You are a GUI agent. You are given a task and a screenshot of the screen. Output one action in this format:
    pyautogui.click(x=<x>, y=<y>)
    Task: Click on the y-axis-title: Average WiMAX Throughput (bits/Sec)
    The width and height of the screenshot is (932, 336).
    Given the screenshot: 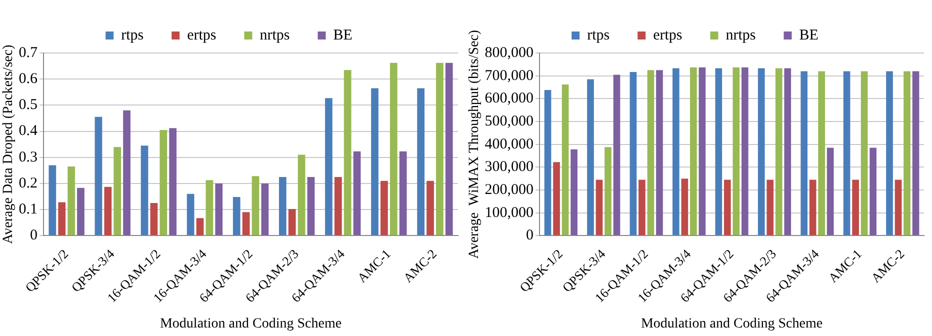 What is the action you would take?
    pyautogui.click(x=474, y=144)
    